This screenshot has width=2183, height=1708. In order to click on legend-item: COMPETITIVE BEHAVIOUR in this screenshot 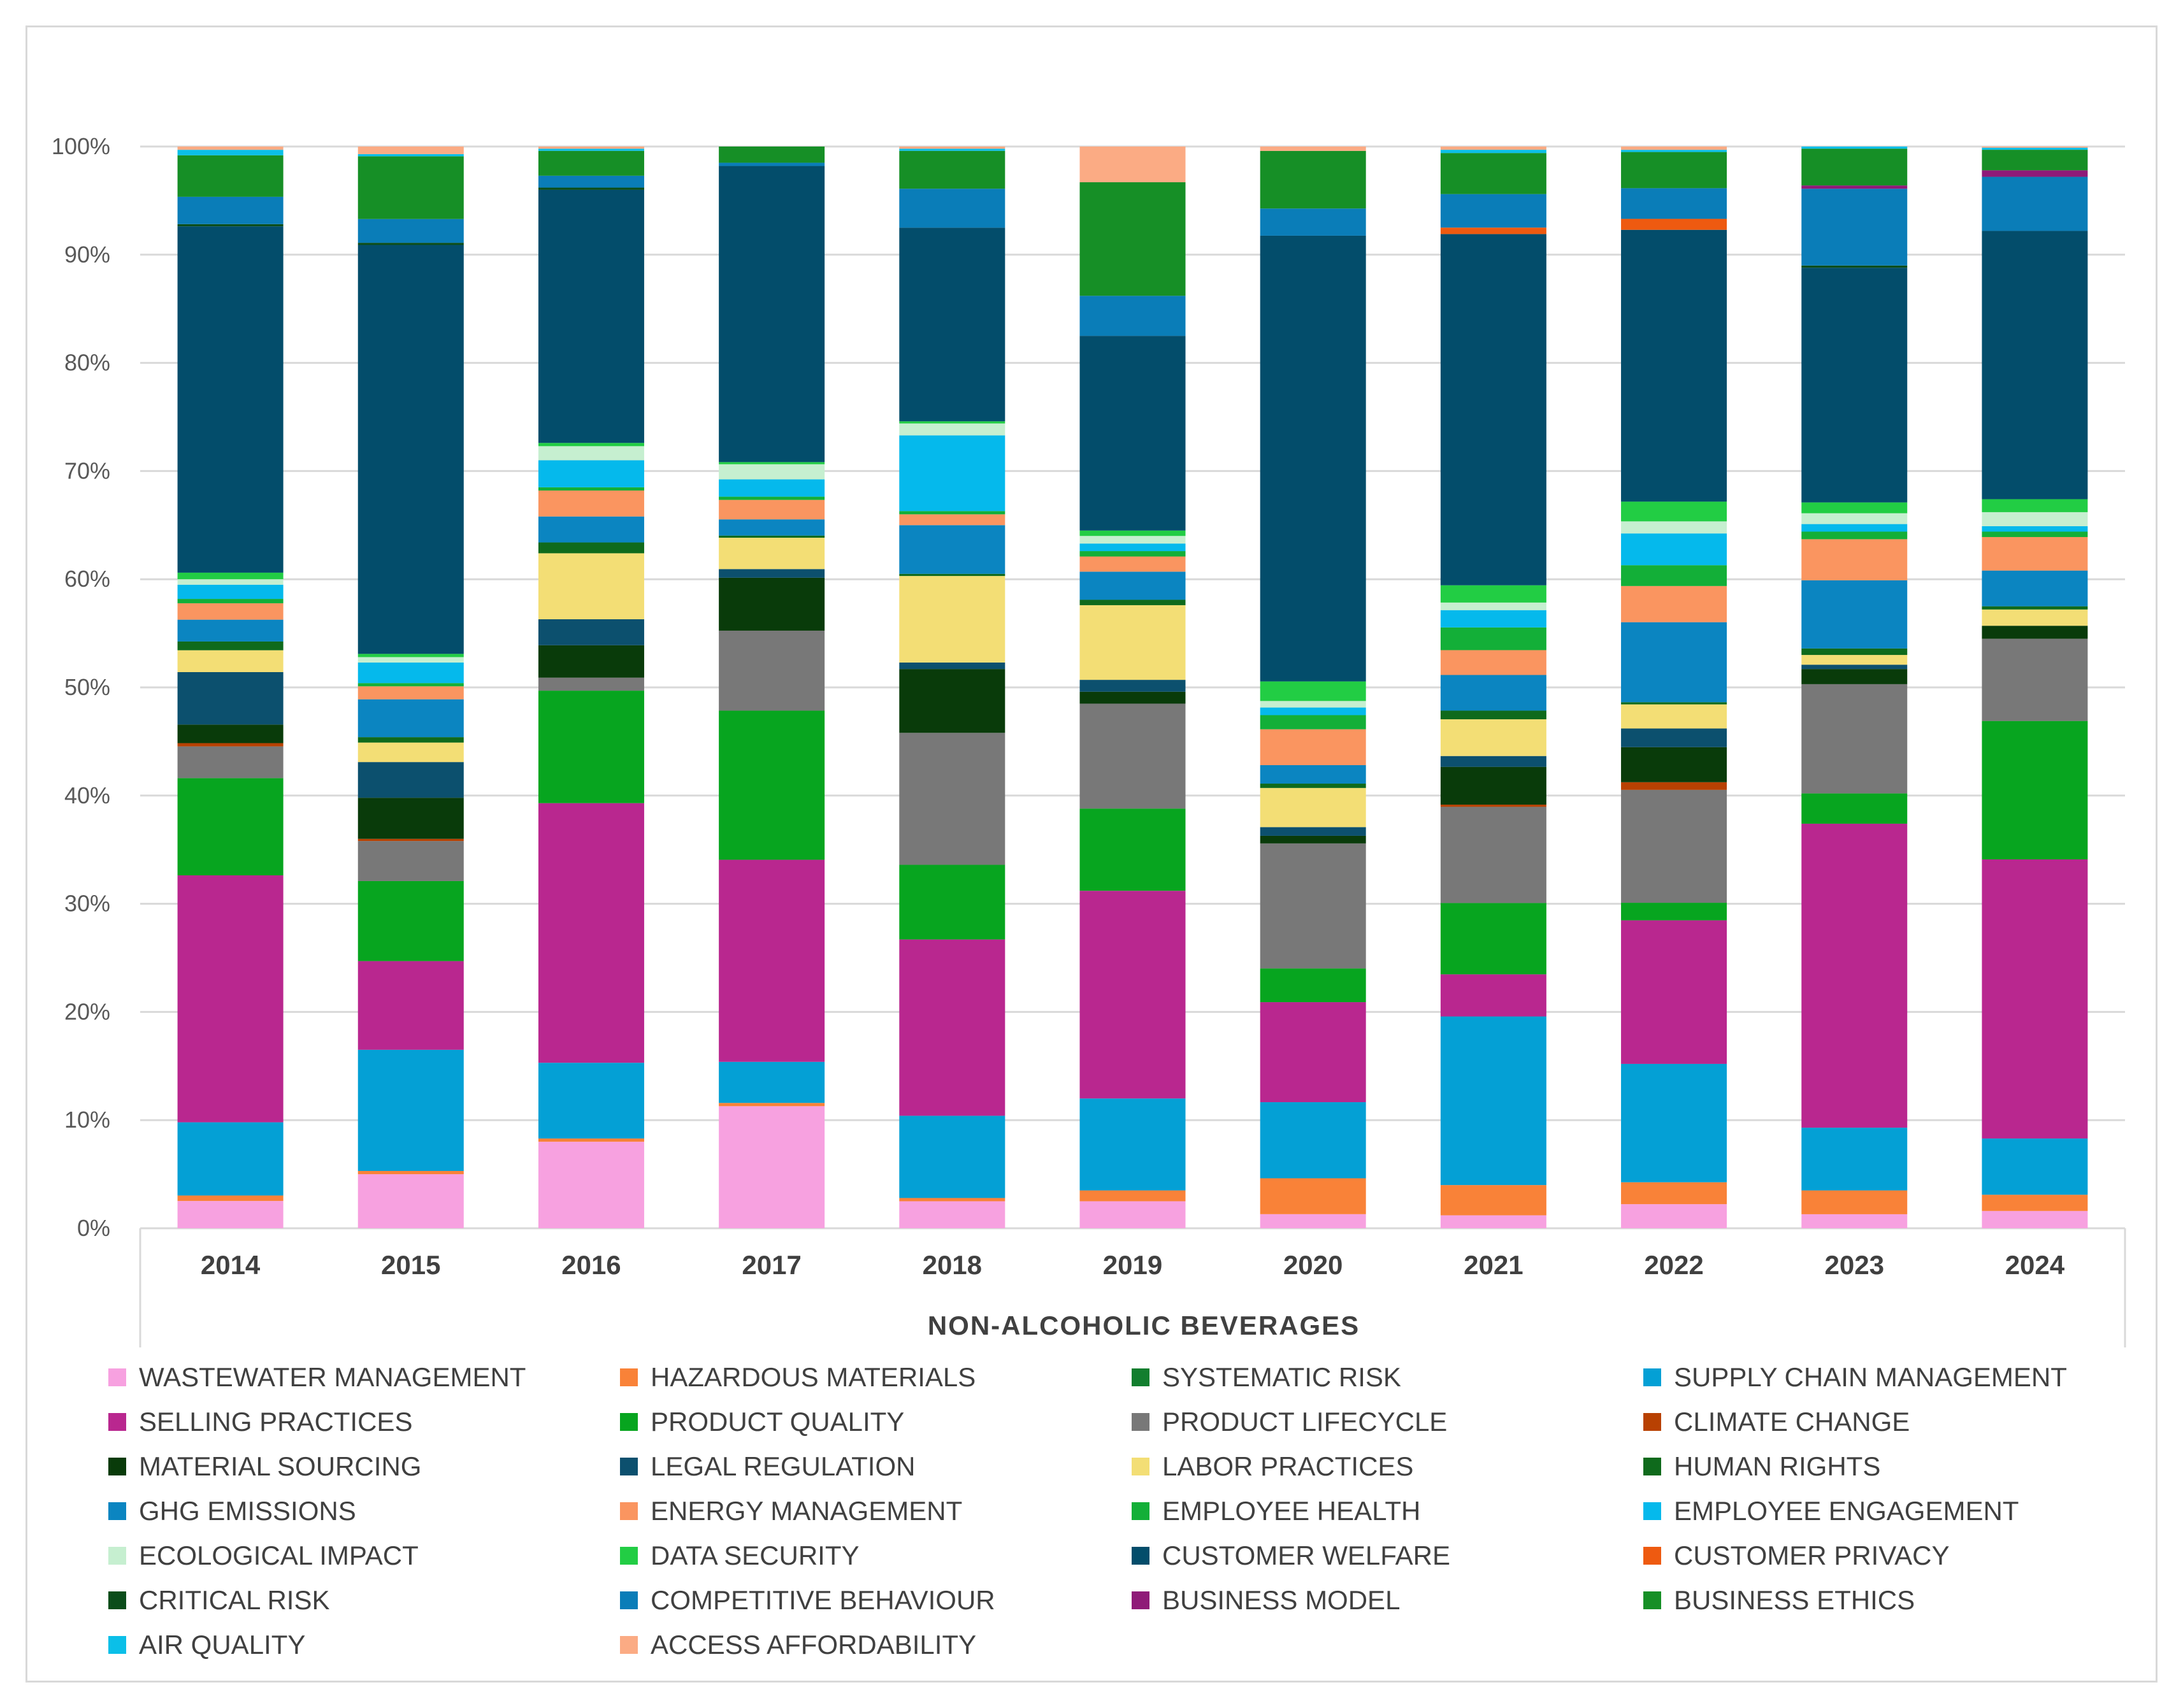, I will do `click(876, 1600)`.